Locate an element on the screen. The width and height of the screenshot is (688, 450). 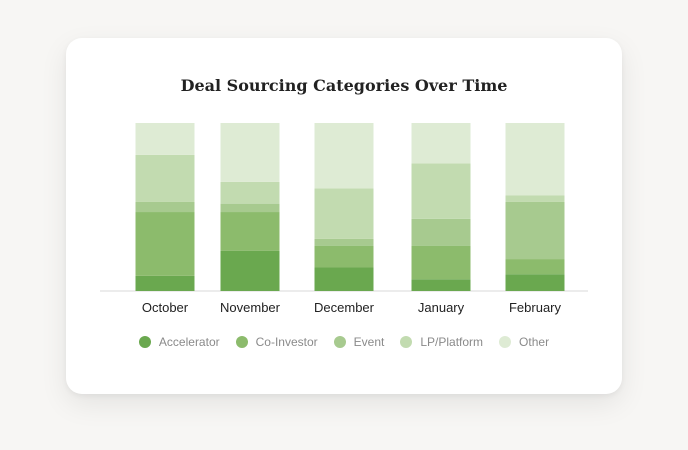
bar-segment-february-other is located at coordinates (535, 159).